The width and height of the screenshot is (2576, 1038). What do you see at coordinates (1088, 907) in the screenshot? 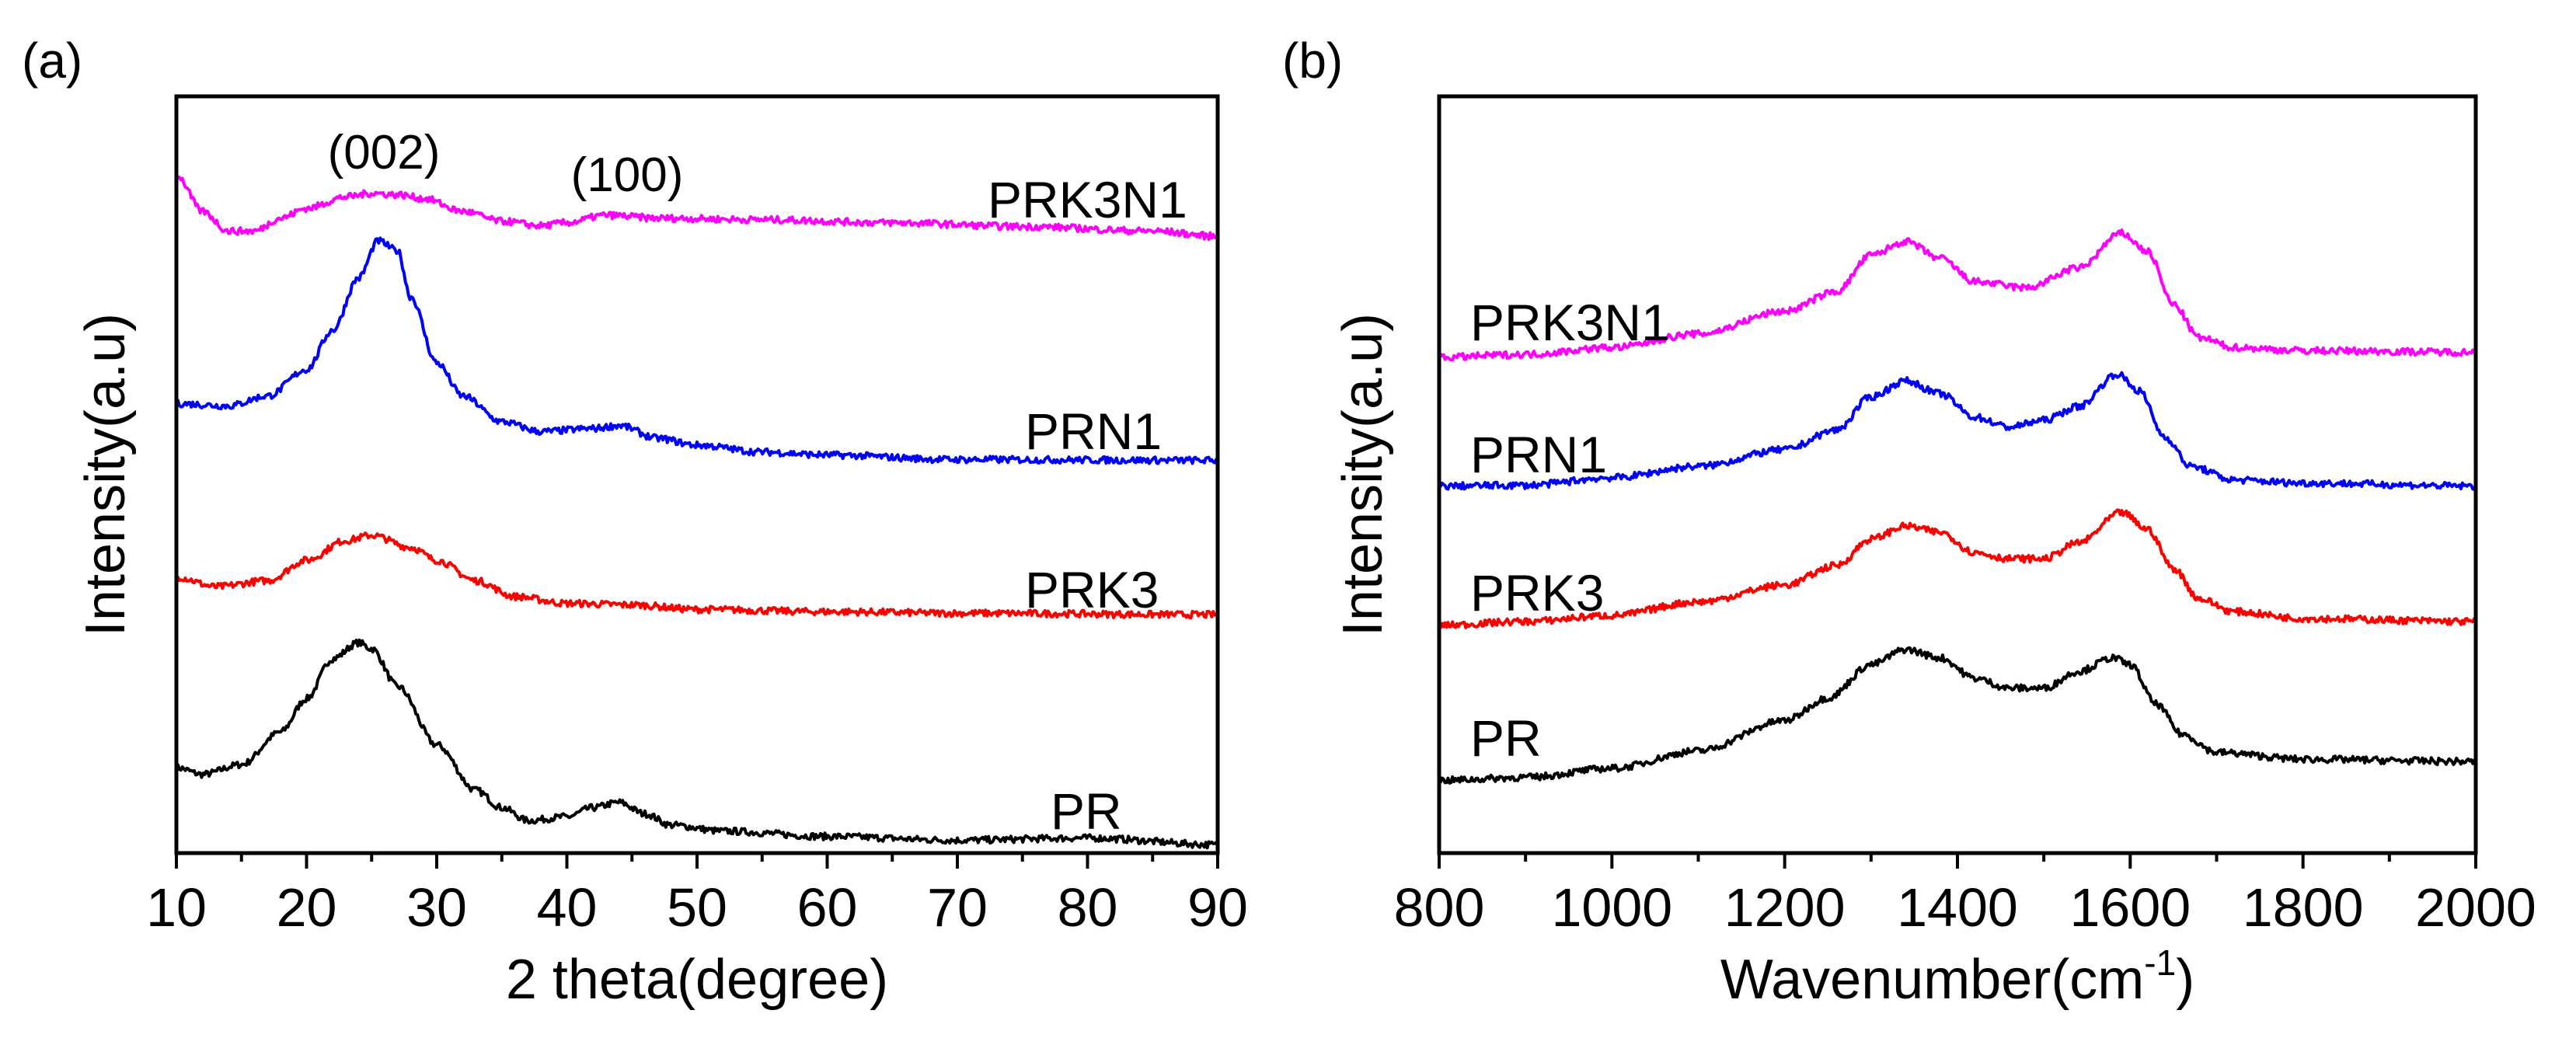
I see `x-tick-label: 80` at bounding box center [1088, 907].